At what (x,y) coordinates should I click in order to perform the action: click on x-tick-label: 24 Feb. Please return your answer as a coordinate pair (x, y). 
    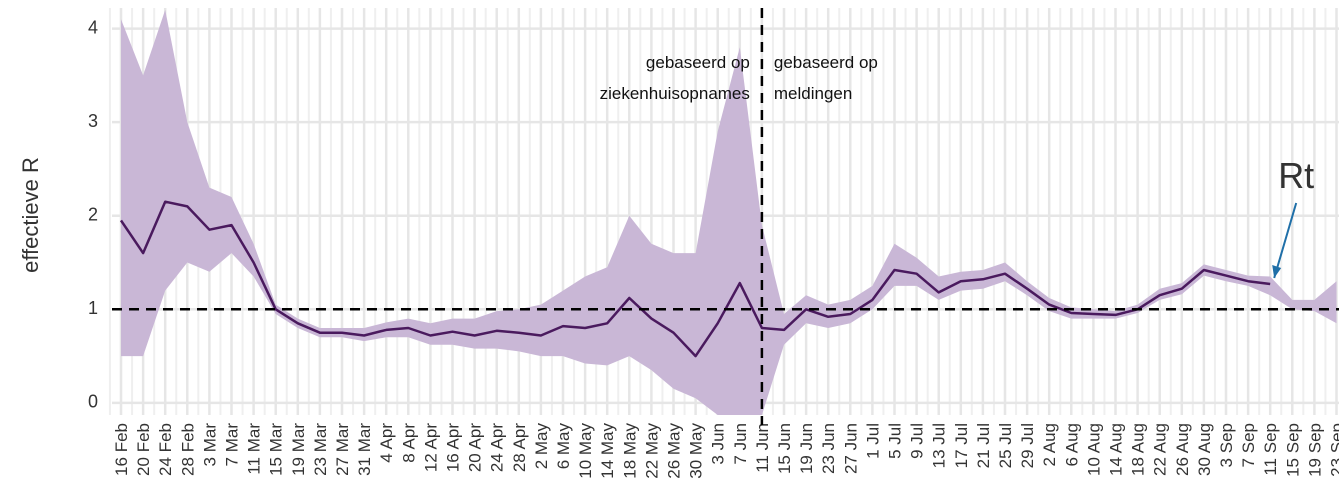
    Looking at the image, I should click on (165, 449).